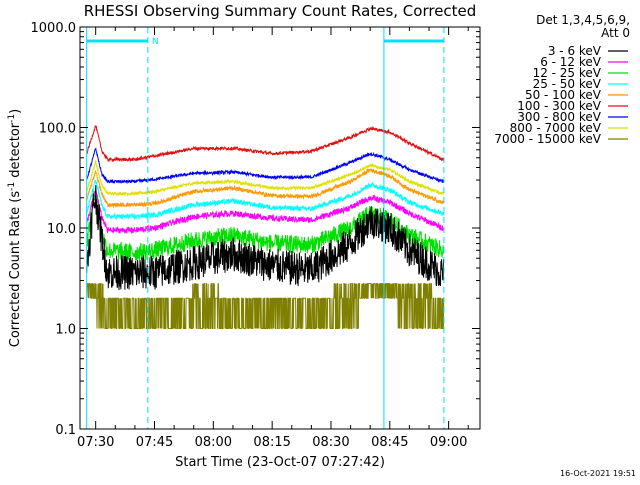 The width and height of the screenshot is (640, 485). I want to click on x-tick-label: 07:45, so click(154, 442).